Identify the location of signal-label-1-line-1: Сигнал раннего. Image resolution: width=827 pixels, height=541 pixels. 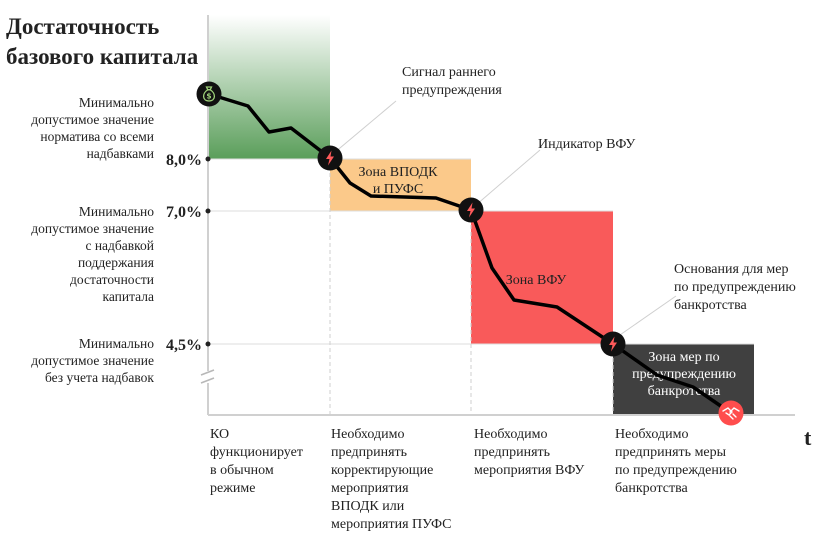
(449, 72).